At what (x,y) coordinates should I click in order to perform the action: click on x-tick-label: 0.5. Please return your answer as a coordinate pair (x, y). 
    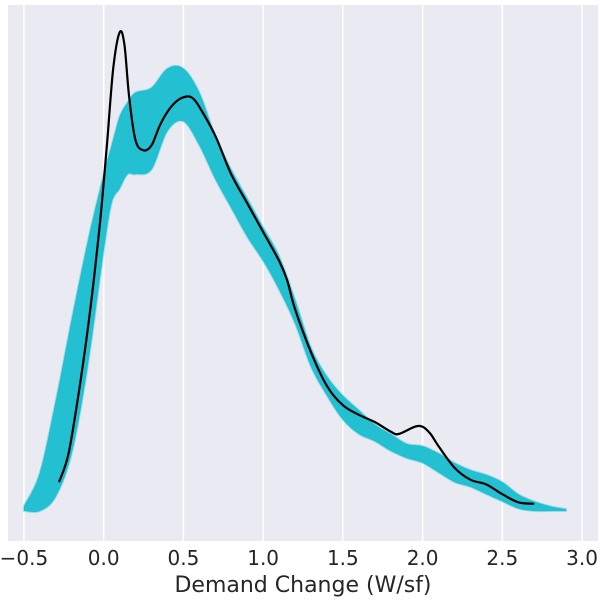
    Looking at the image, I should click on (183, 558).